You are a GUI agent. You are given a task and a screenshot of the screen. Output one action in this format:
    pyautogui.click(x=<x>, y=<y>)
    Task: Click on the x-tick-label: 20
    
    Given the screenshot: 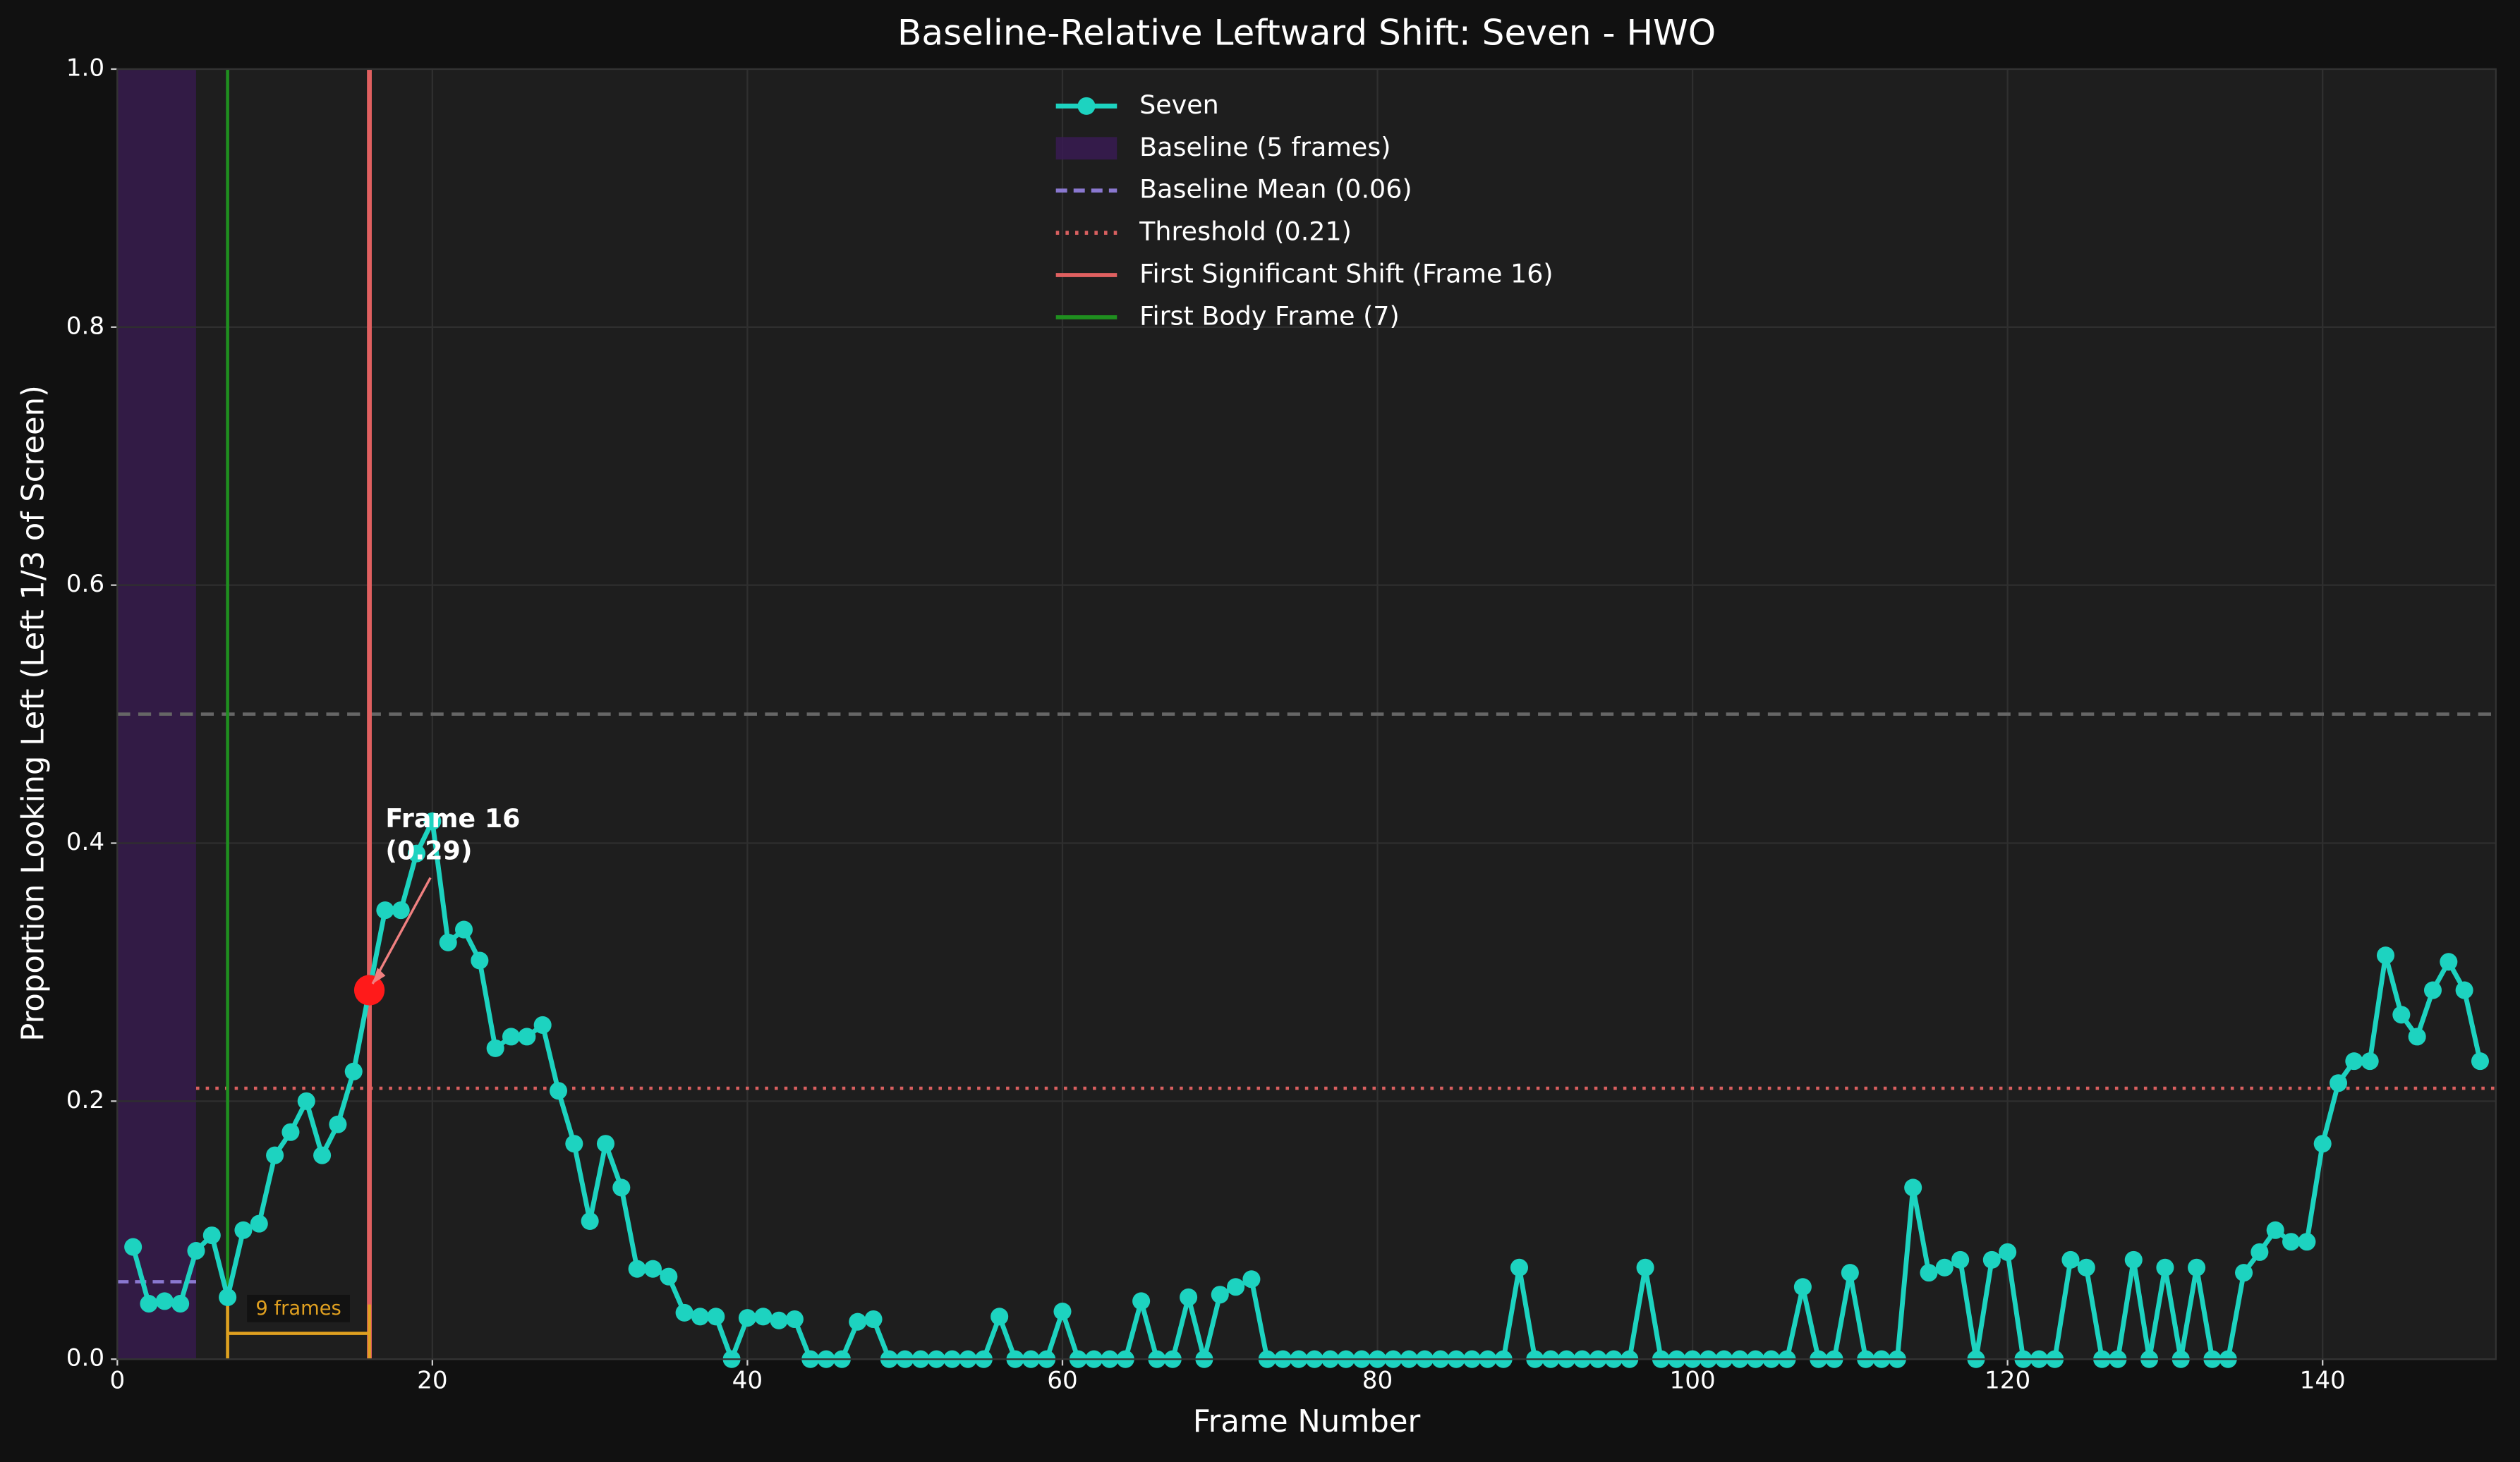 What is the action you would take?
    pyautogui.click(x=432, y=1381)
    